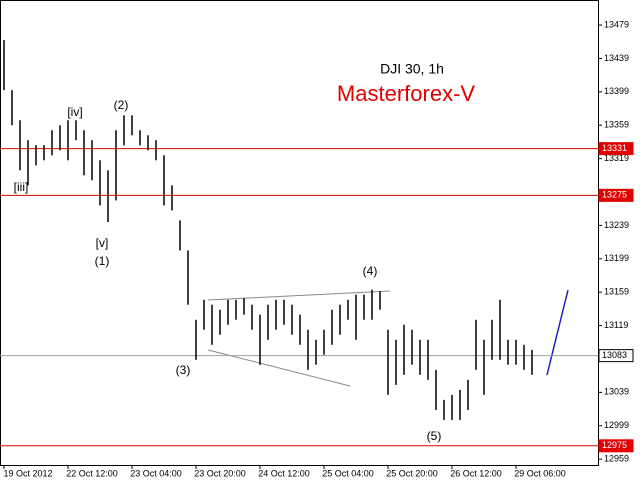  Describe the element at coordinates (616, 425) in the screenshot. I see `y-tick-label: 12999` at that location.